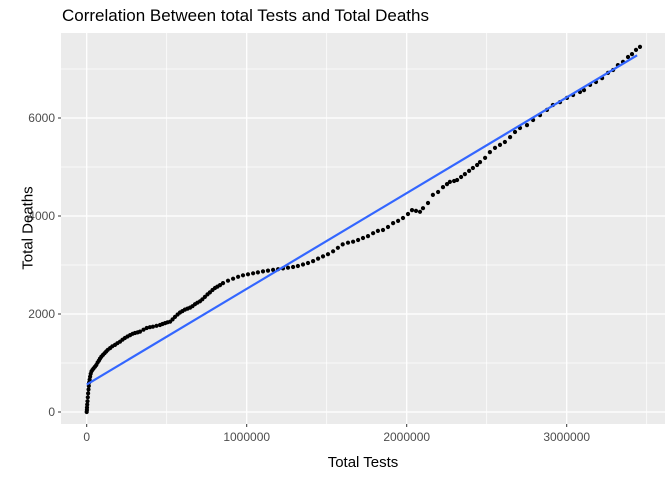 This screenshot has height=480, width=672. What do you see at coordinates (86, 437) in the screenshot?
I see `x-tick-label: 0` at bounding box center [86, 437].